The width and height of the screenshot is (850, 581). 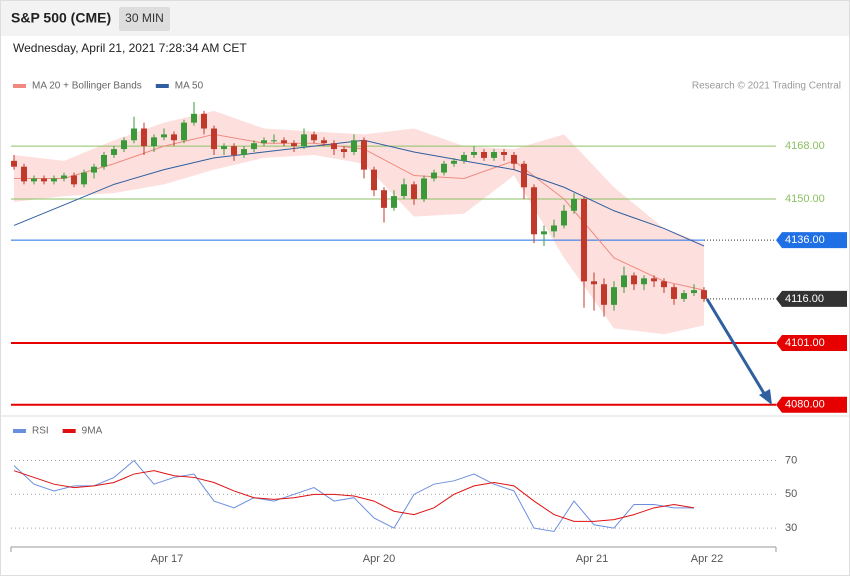 I want to click on level-label: 4101.00, so click(x=805, y=343).